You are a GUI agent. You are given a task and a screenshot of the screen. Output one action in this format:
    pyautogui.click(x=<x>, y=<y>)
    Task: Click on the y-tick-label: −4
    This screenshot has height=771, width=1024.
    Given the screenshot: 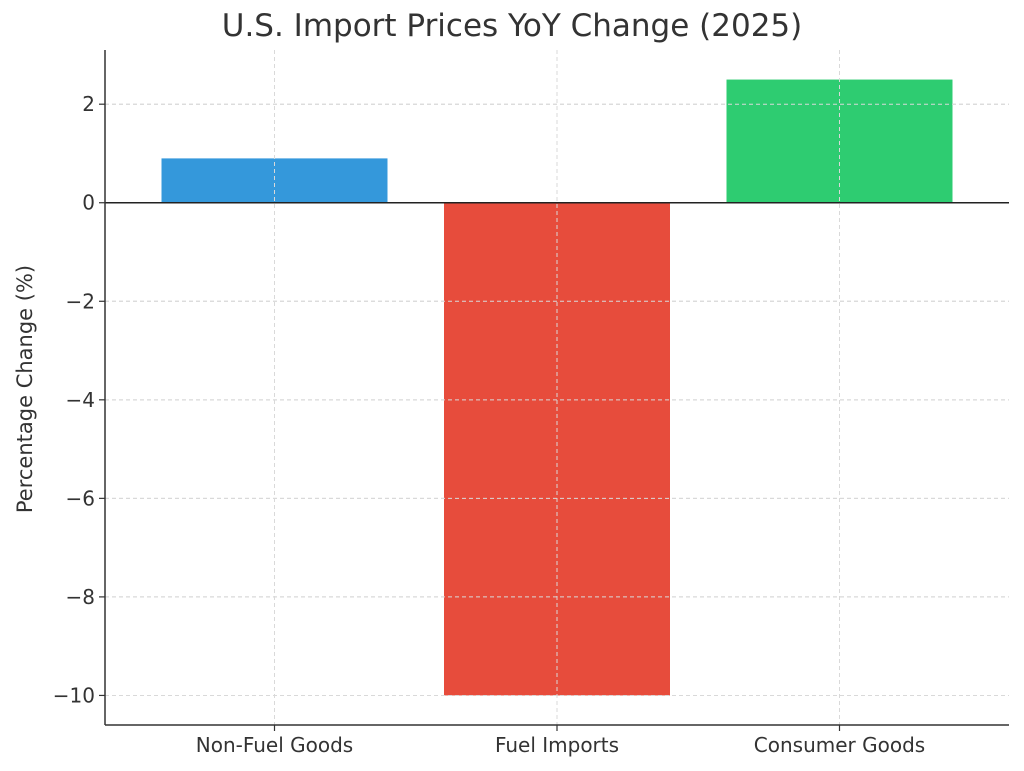 What is the action you would take?
    pyautogui.click(x=80, y=400)
    